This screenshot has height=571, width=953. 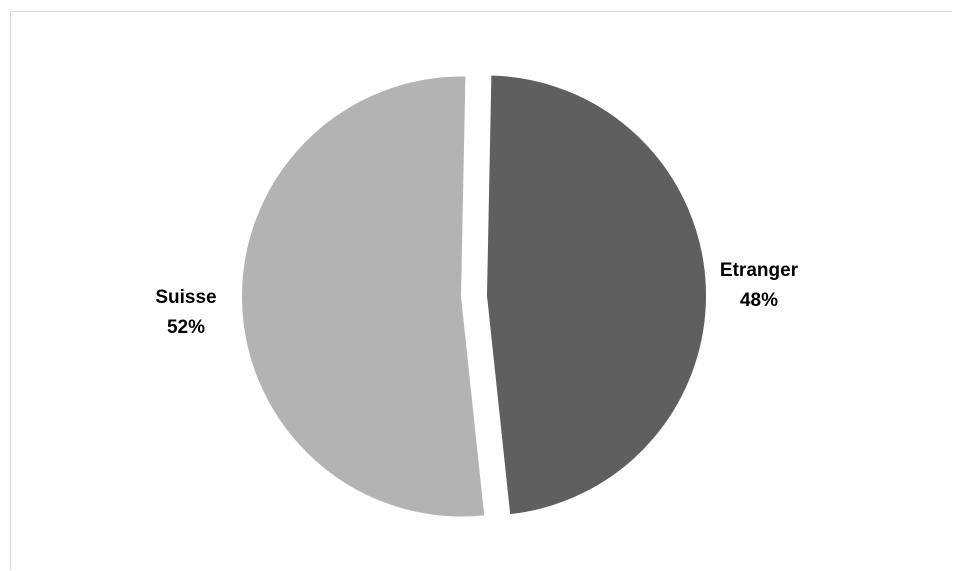 What do you see at coordinates (186, 327) in the screenshot?
I see `slice-label-suisse-percent: 52%` at bounding box center [186, 327].